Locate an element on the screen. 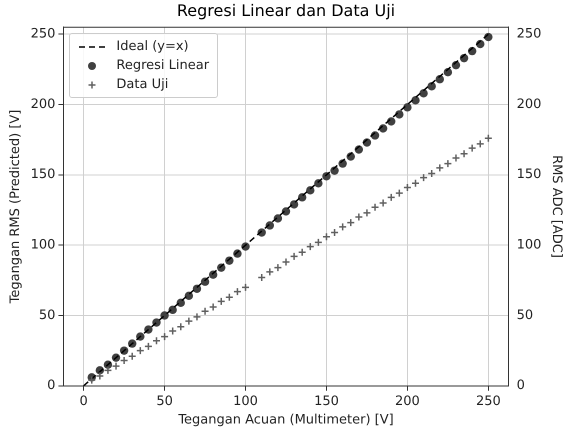 The height and width of the screenshot is (428, 572). y2-tick-label: 0 is located at coordinates (520, 386).